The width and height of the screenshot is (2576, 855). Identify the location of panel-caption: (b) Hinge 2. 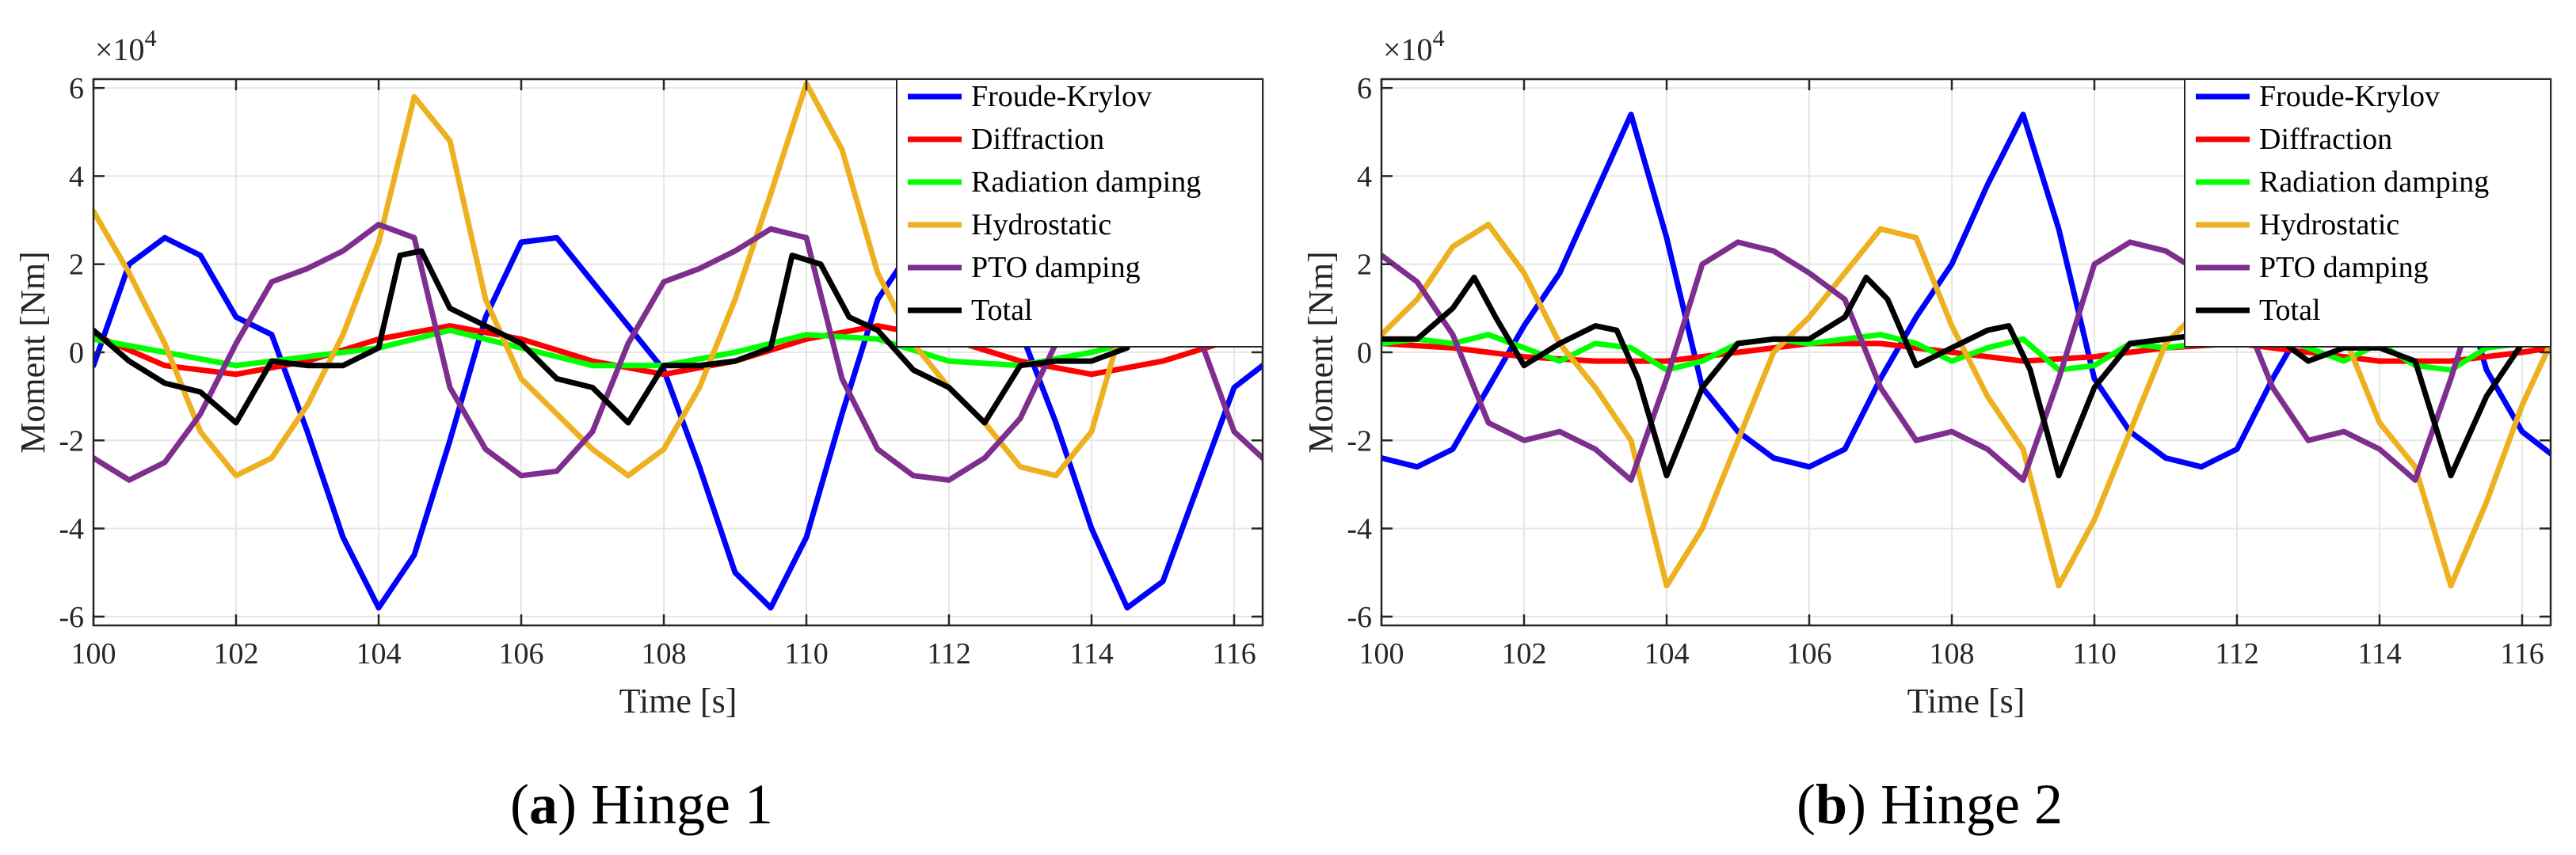
(1930, 804).